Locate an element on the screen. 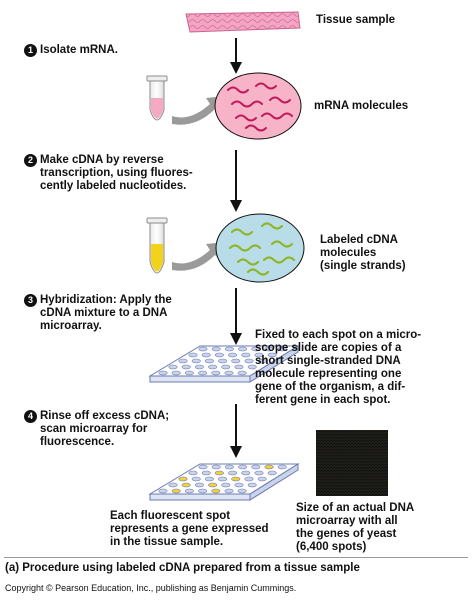 The image size is (472, 600). tissue-sample-slab is located at coordinates (243, 22).